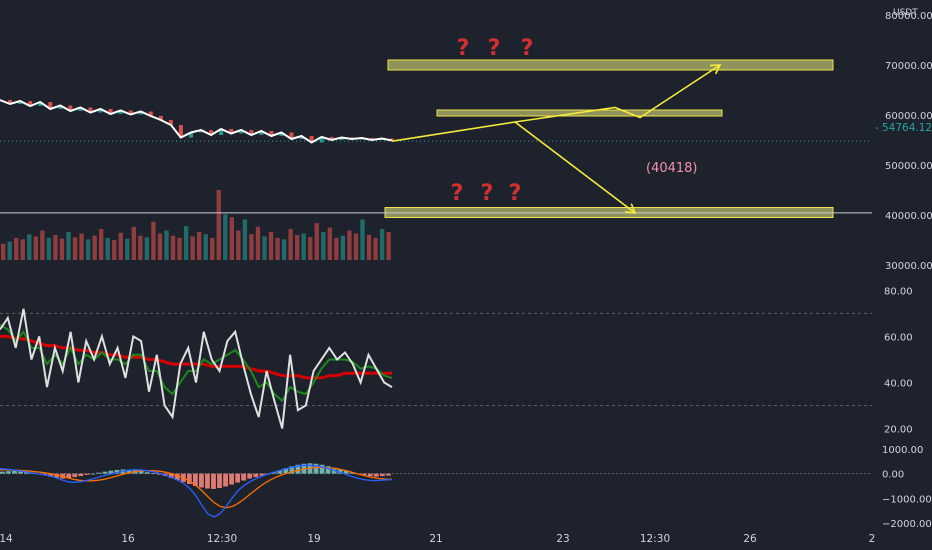 Image resolution: width=932 pixels, height=550 pixels. I want to click on current-price-badge: - 54764.12, so click(902, 127).